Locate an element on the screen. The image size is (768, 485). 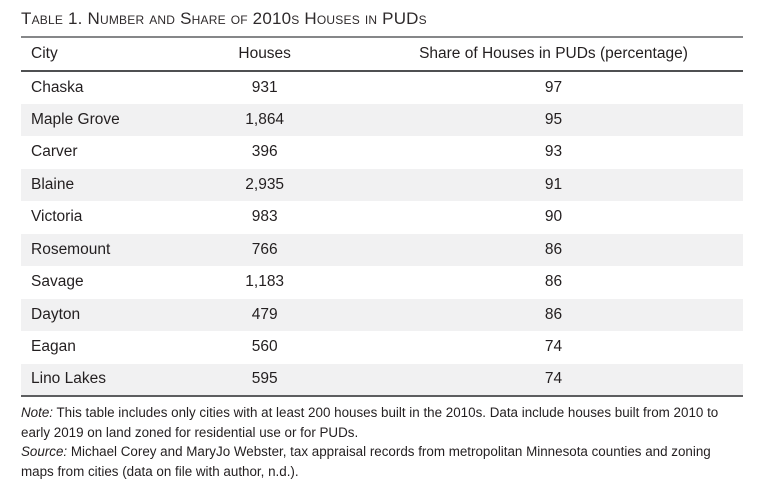
cell-houses: 2,935 is located at coordinates (265, 184).